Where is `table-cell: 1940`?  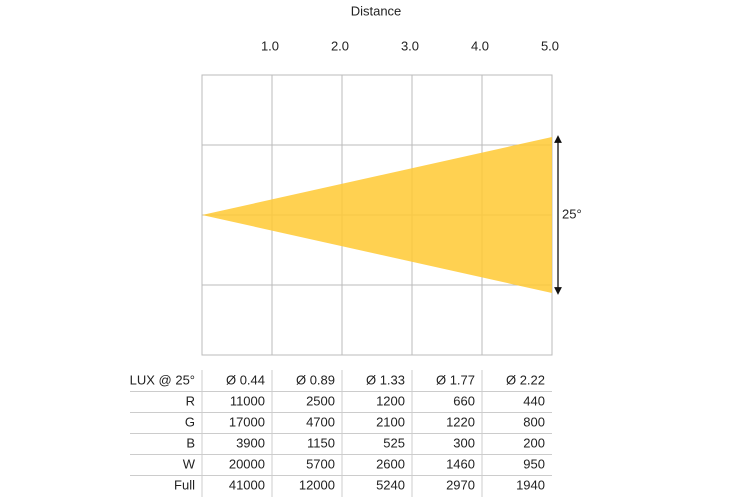
table-cell: 1940 is located at coordinates (530, 484).